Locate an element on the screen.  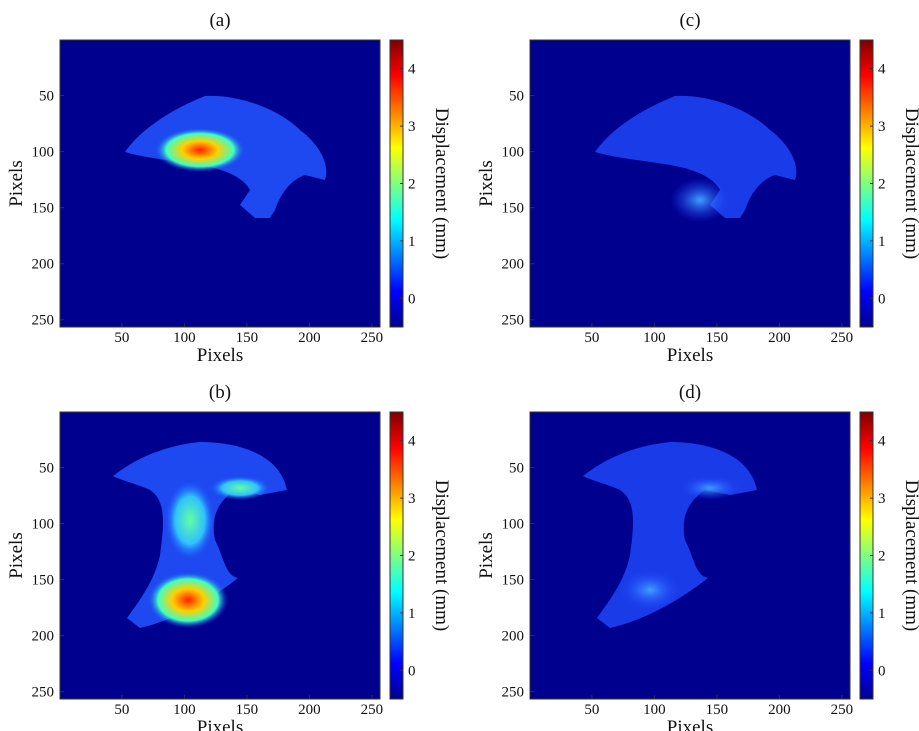
panel-a-image is located at coordinates (226, 156).